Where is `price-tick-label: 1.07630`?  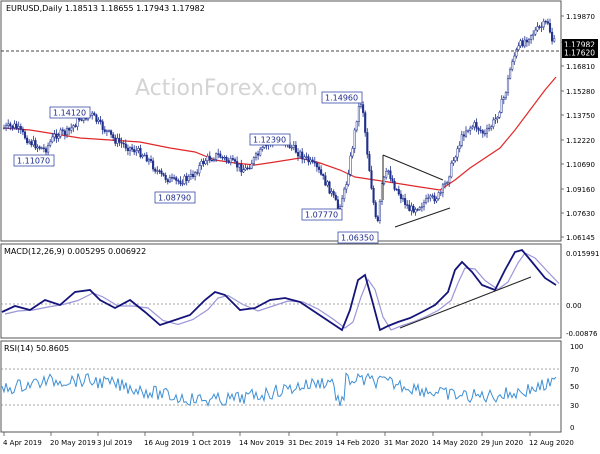 price-tick-label: 1.07630 is located at coordinates (580, 214).